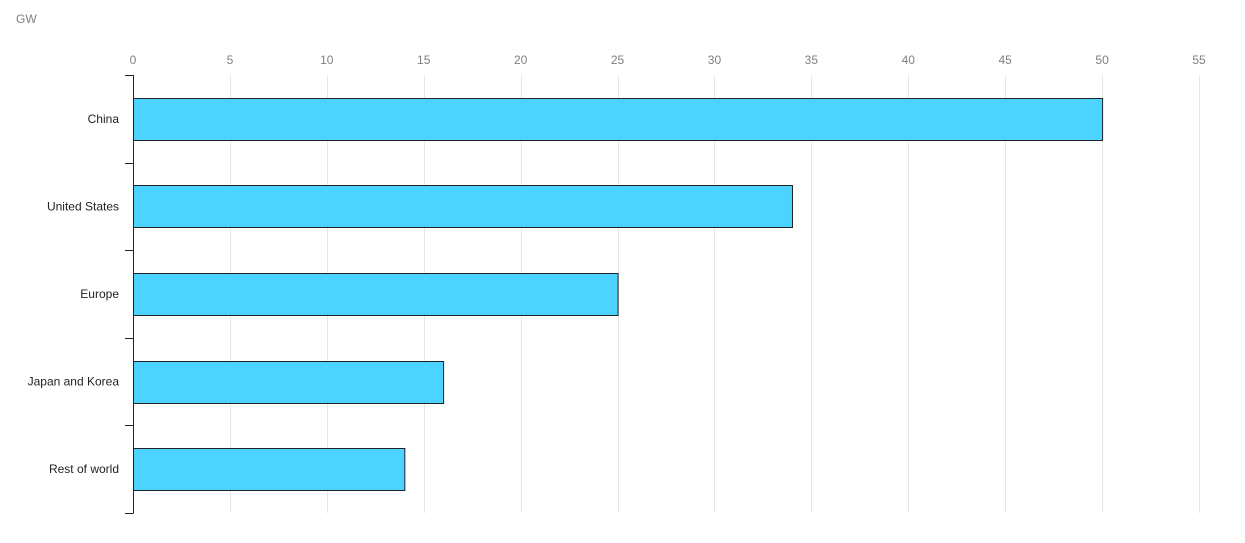  What do you see at coordinates (1102, 60) in the screenshot?
I see `x-tick-label: 50` at bounding box center [1102, 60].